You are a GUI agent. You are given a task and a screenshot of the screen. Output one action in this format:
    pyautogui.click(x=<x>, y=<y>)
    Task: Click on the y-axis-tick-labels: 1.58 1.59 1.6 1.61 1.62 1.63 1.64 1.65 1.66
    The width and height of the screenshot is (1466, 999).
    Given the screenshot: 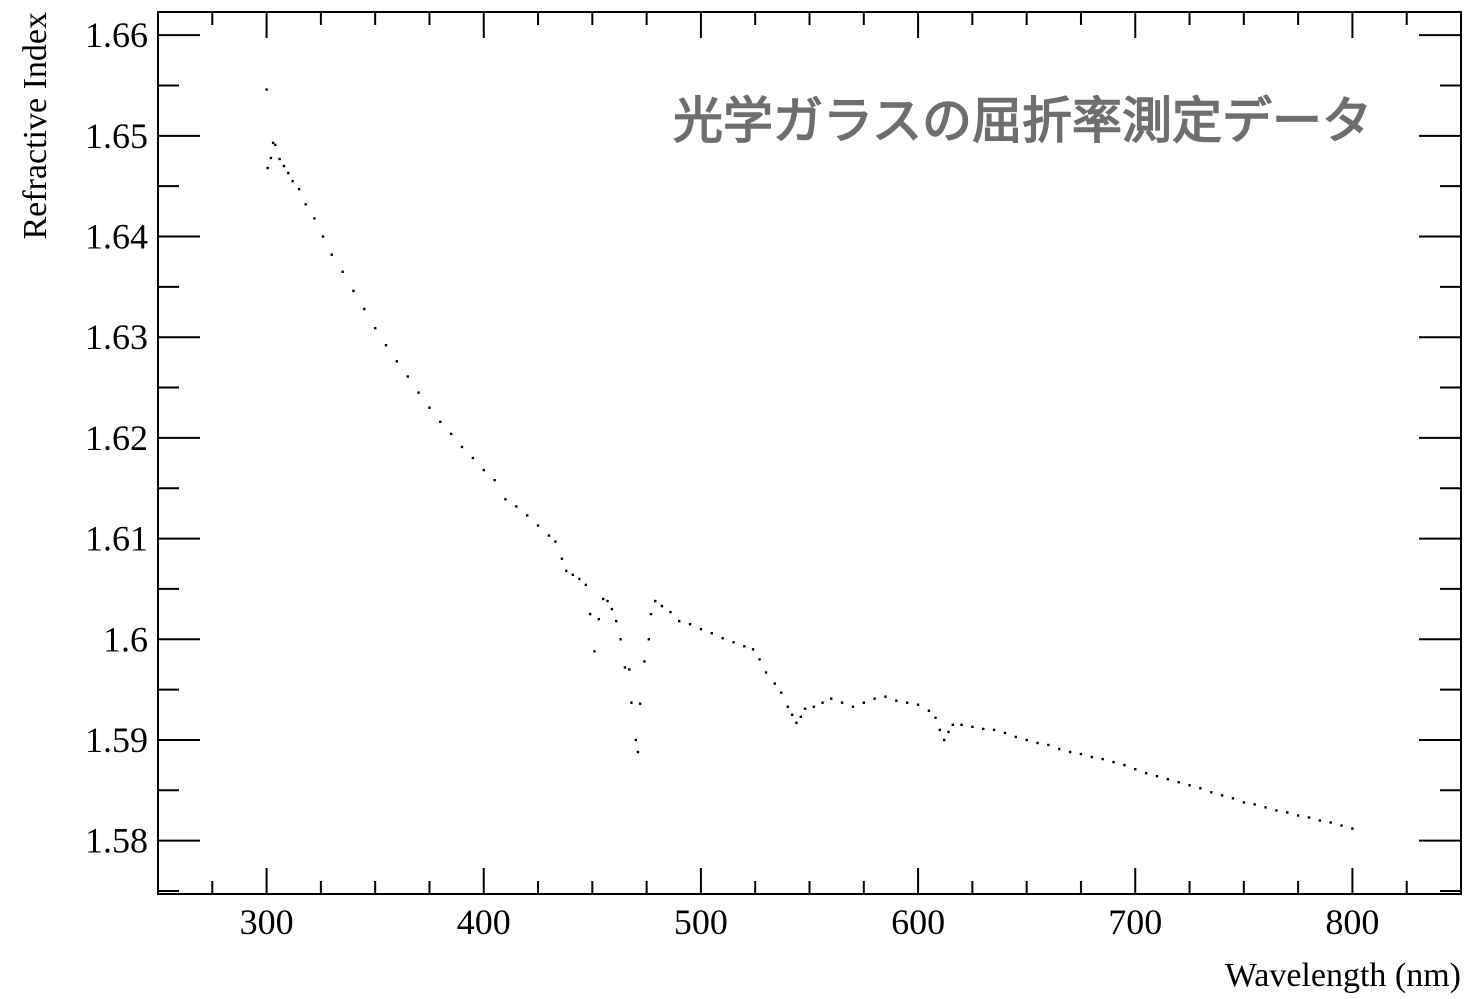 What is the action you would take?
    pyautogui.click(x=116, y=437)
    